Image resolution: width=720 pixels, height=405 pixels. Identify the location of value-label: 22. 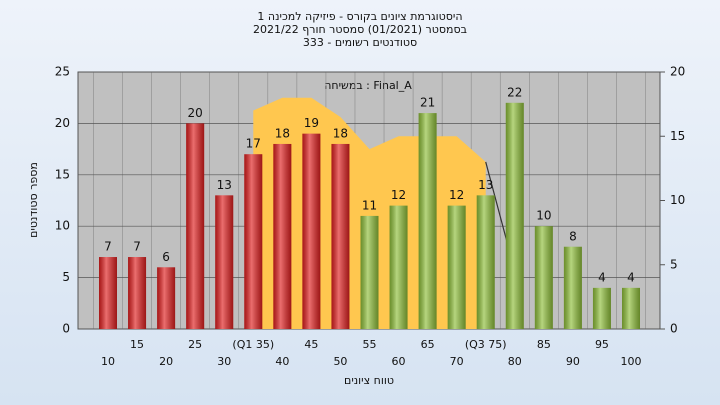
(514, 92).